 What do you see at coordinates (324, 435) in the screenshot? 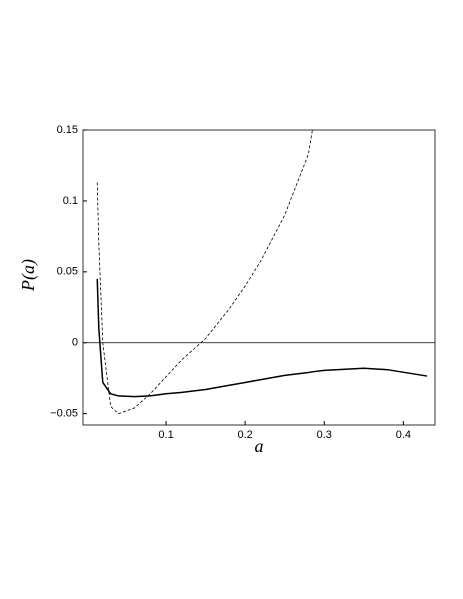
I see `x-tick-label: 0.3` at bounding box center [324, 435].